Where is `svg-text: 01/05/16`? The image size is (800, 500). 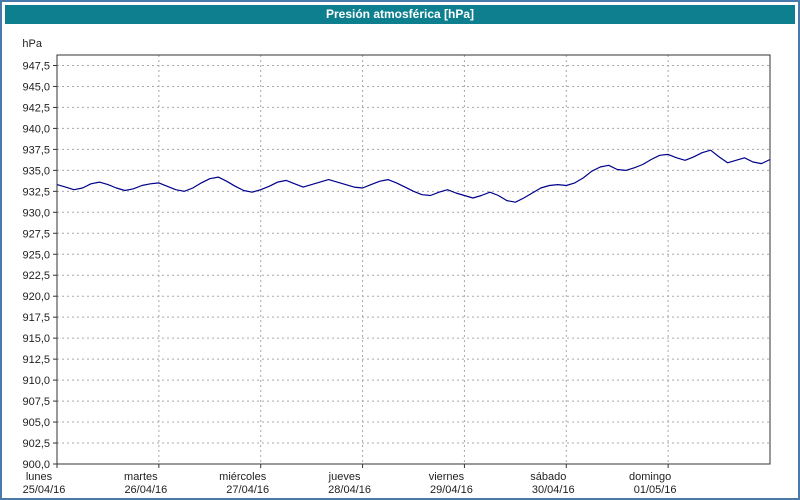
svg-text: 01/05/16 is located at coordinates (655, 490).